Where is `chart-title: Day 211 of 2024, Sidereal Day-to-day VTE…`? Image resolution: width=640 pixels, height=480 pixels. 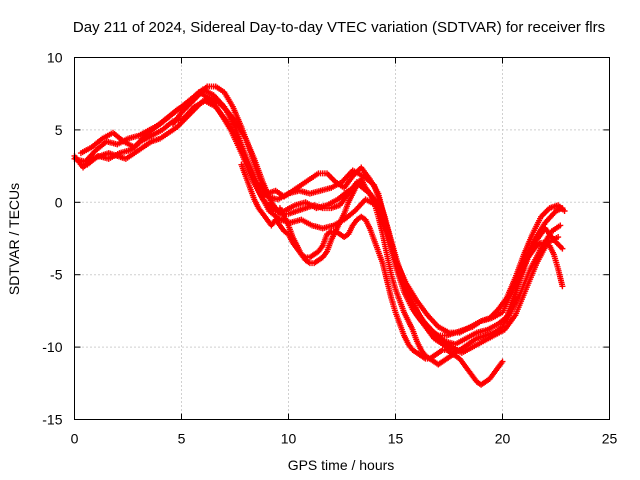 chart-title: Day 211 of 2024, Sidereal Day-to-day VTE… is located at coordinates (339, 27).